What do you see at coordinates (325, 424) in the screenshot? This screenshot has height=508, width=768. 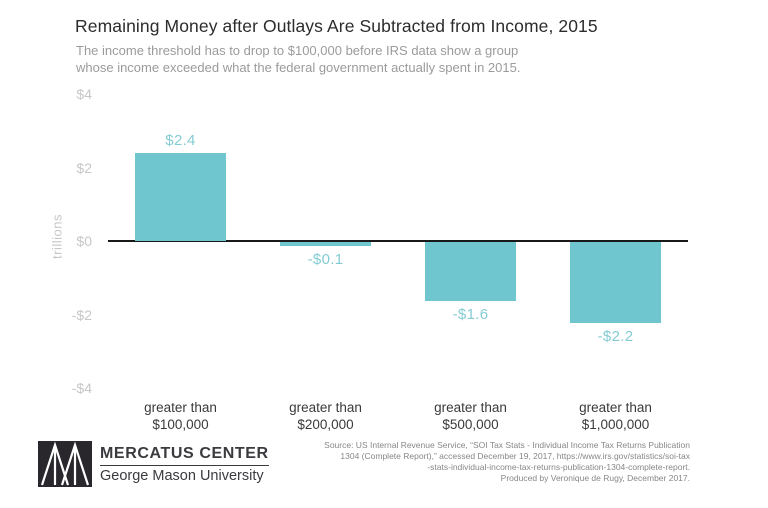 I see `x-category-line: $200,000` at bounding box center [325, 424].